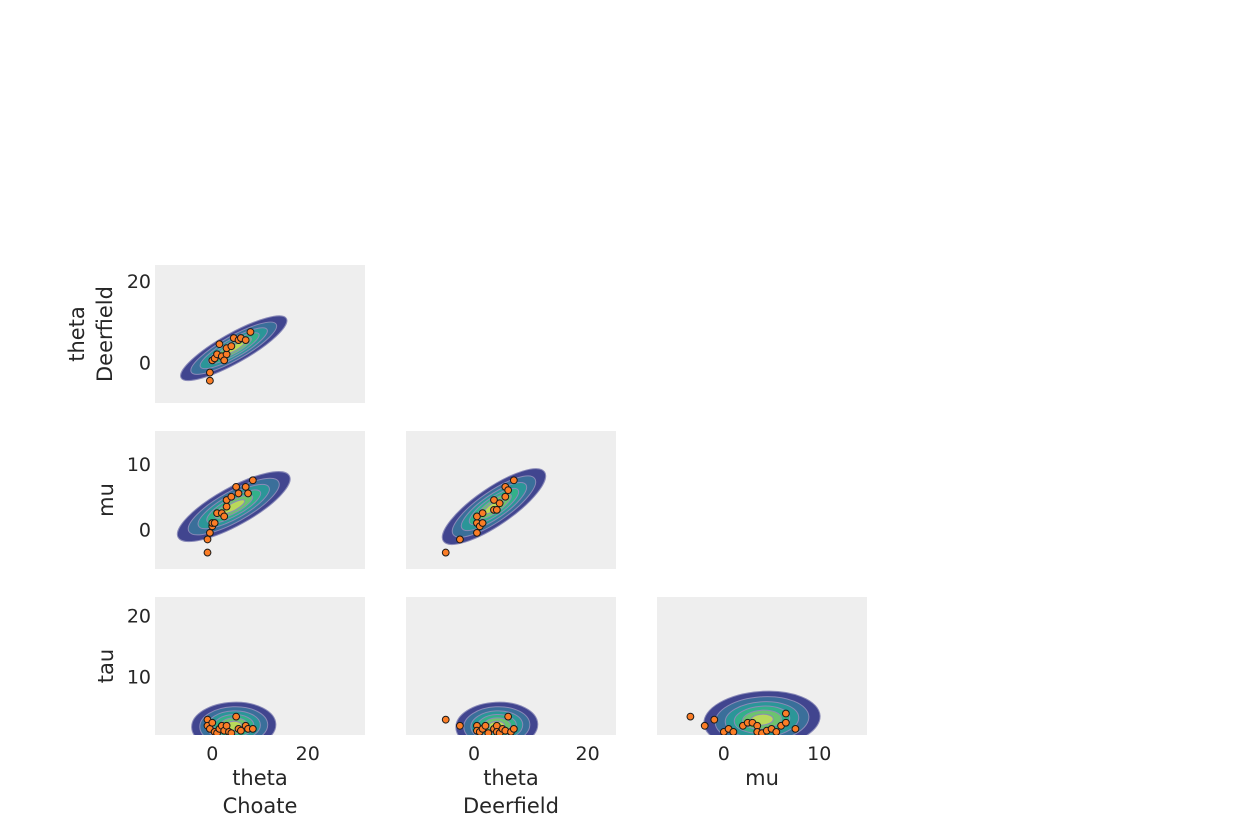 The width and height of the screenshot is (1242, 827). What do you see at coordinates (260, 792) in the screenshot?
I see `x-axis-label: theta Choate` at bounding box center [260, 792].